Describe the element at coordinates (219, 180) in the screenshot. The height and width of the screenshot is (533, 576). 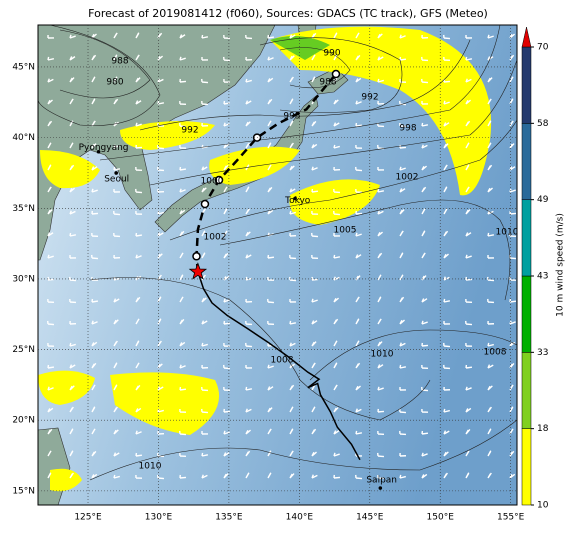
I see `tc-symbol` at that location.